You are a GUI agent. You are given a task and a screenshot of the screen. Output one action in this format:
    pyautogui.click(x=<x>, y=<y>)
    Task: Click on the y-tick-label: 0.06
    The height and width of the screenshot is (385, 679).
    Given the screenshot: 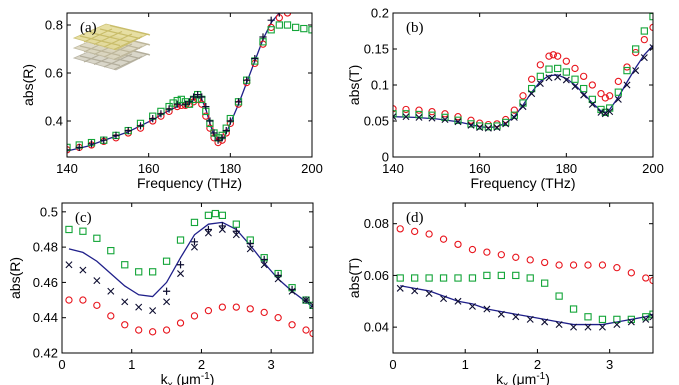 What is the action you would take?
    pyautogui.click(x=376, y=275)
    